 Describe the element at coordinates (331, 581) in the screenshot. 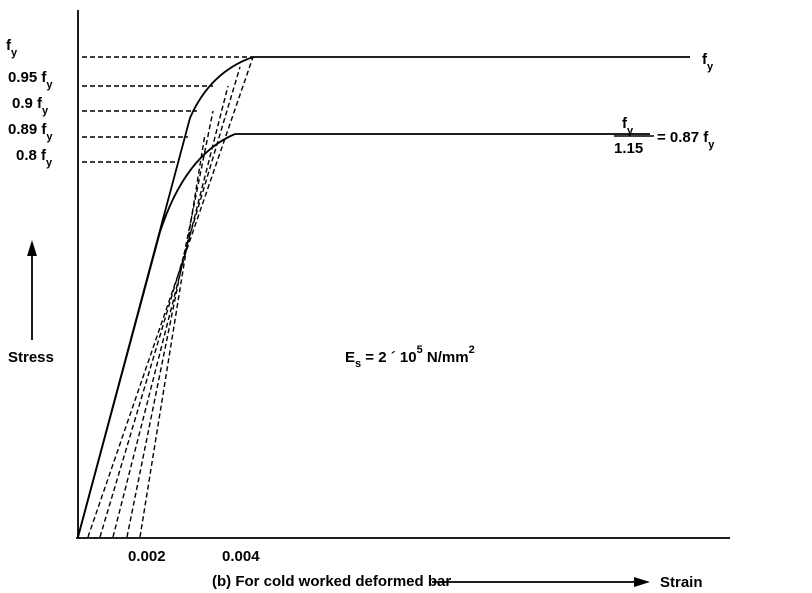

I see `caption: (b) For cold worked deformed bar` at that location.